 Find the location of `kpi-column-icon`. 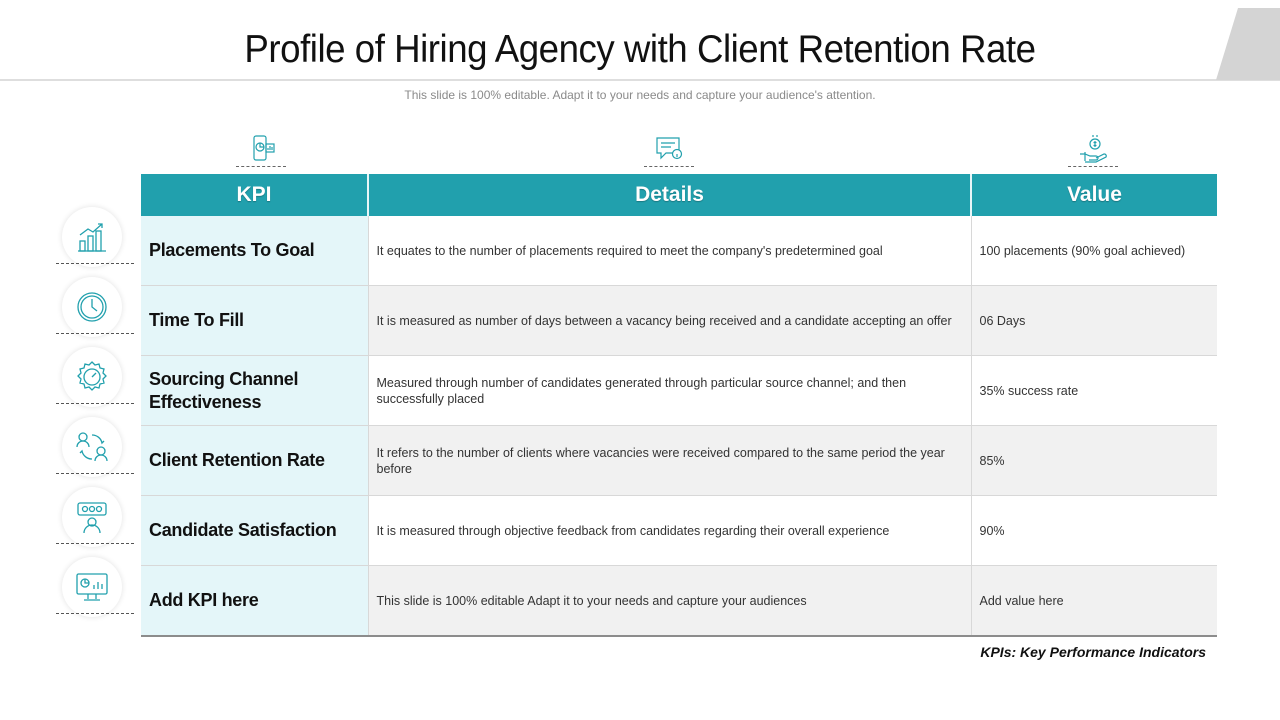

kpi-column-icon is located at coordinates (261, 151).